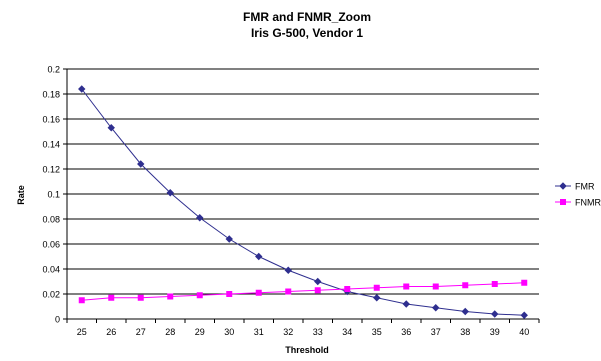 The image size is (601, 361). Describe the element at coordinates (170, 332) in the screenshot. I see `x-tick-label: 28` at that location.